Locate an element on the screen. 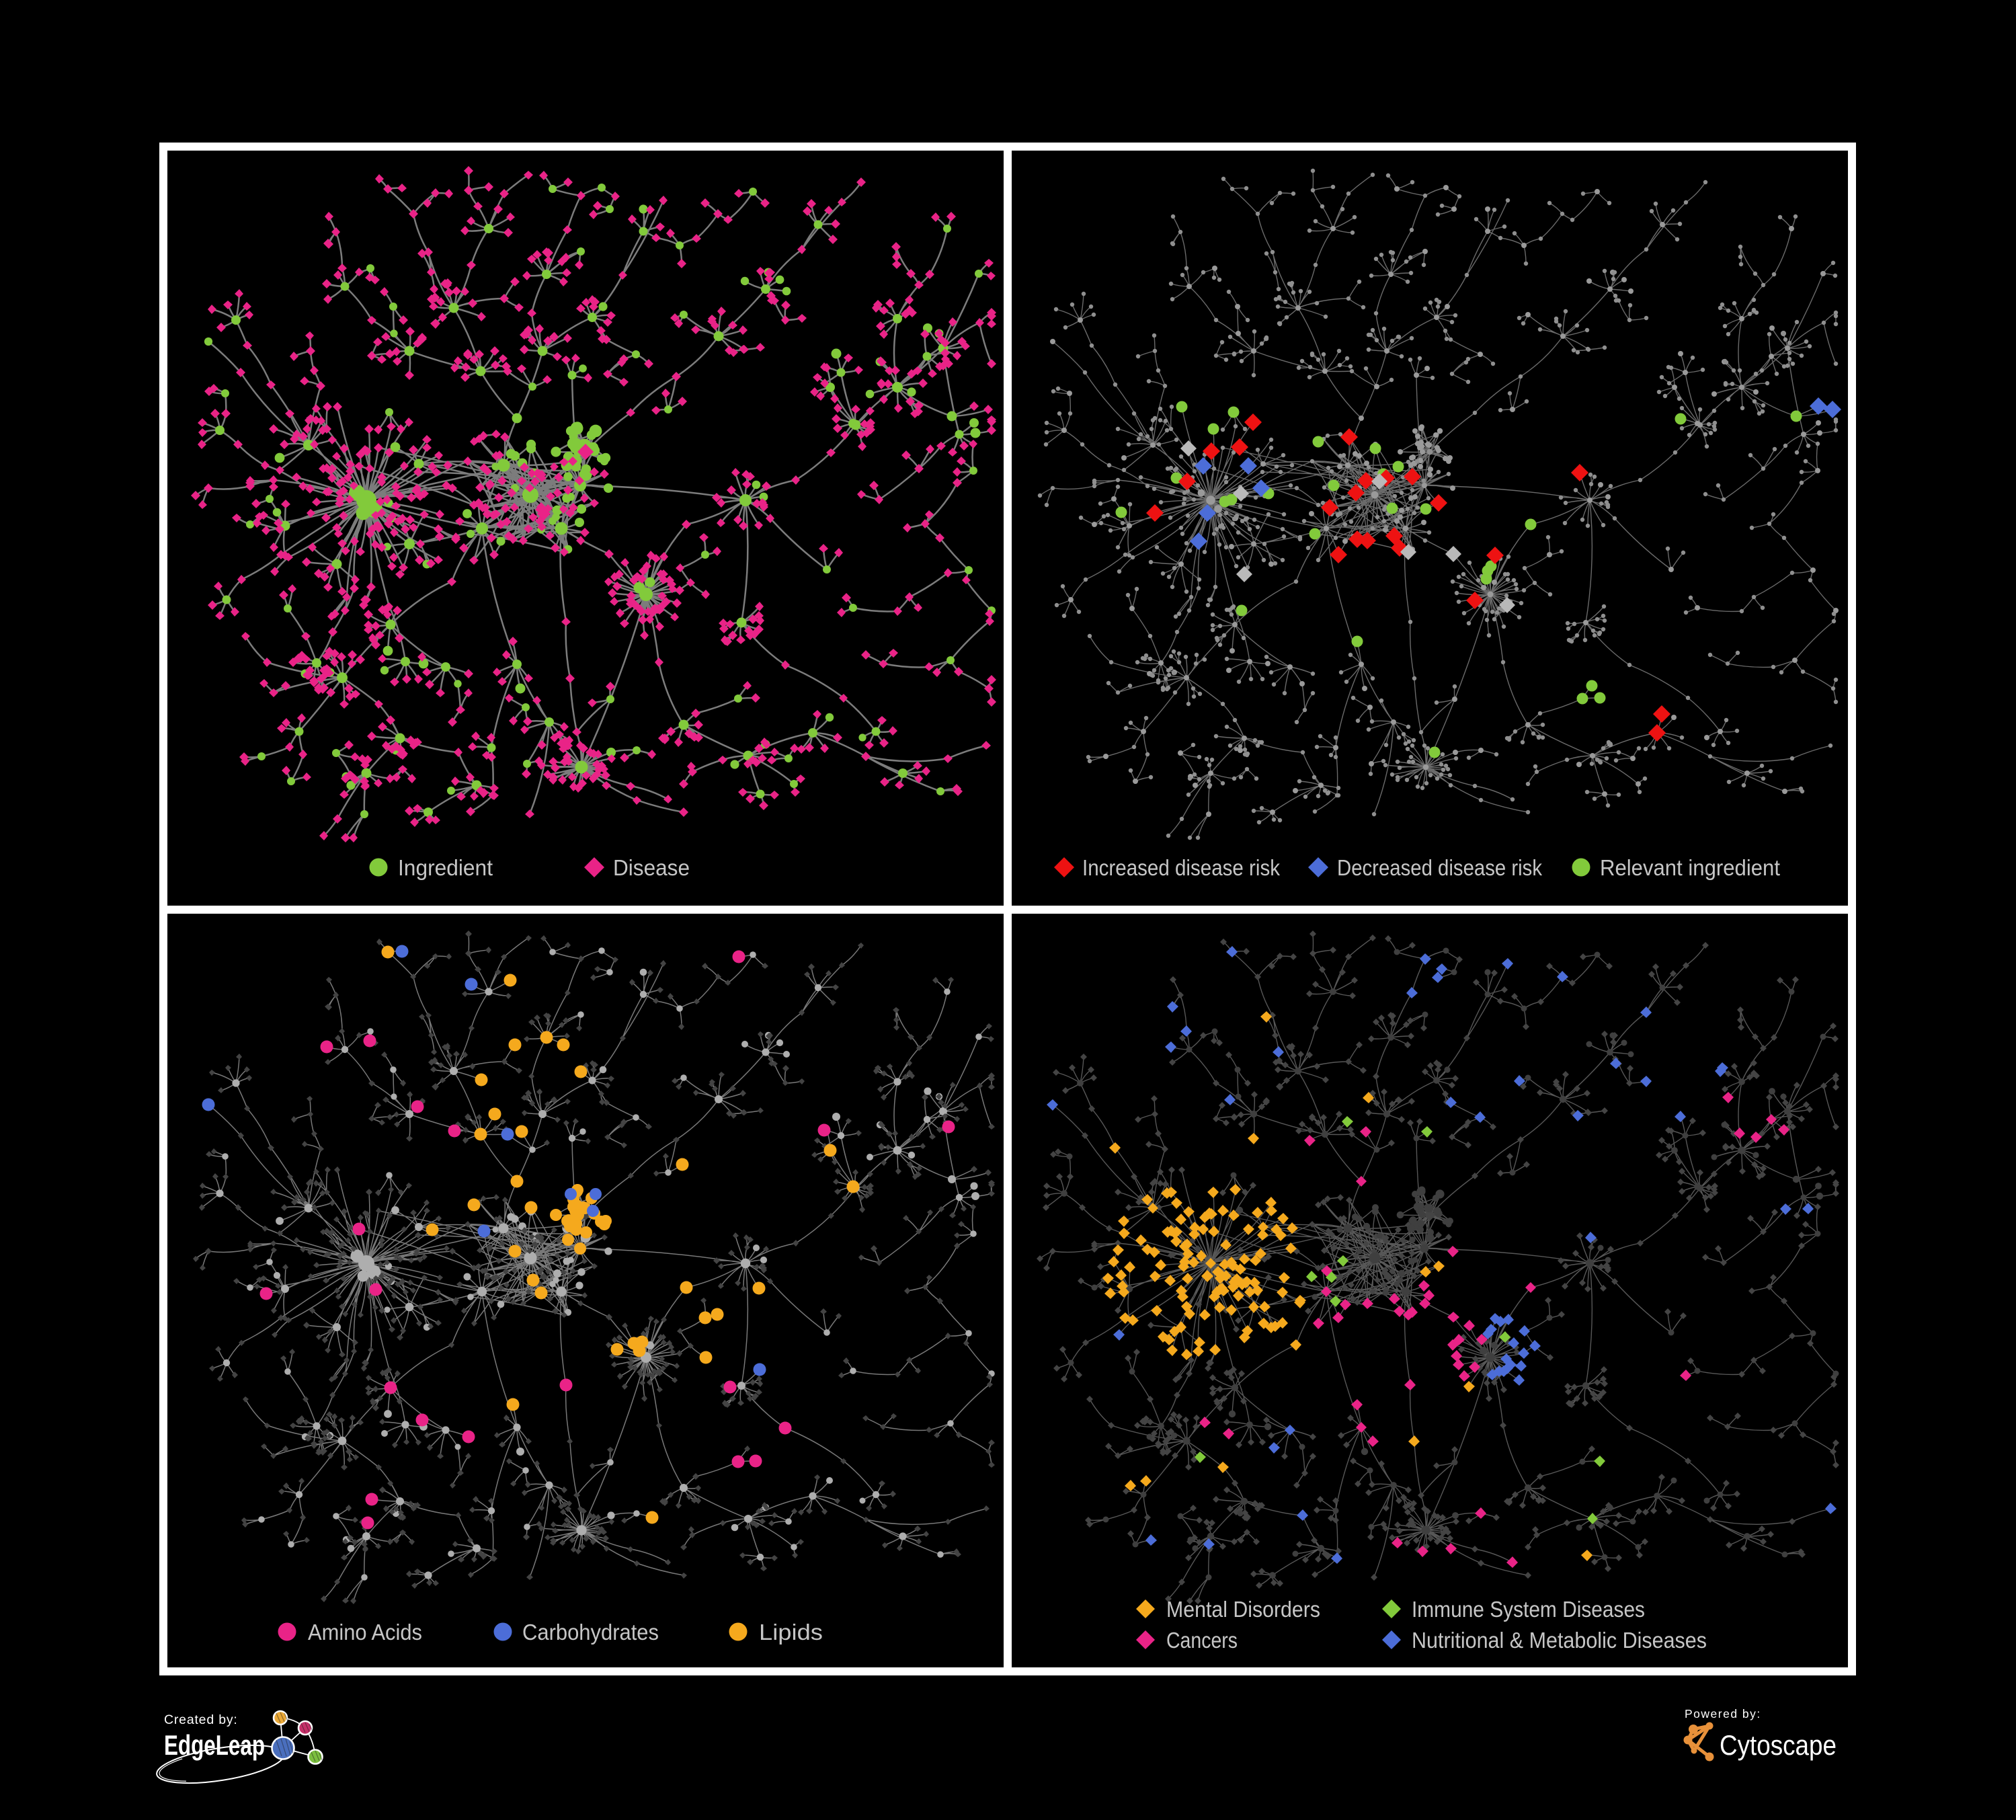 Image resolution: width=2016 pixels, height=1820 pixels. svg-text: Relevant ingredient is located at coordinates (1690, 867).